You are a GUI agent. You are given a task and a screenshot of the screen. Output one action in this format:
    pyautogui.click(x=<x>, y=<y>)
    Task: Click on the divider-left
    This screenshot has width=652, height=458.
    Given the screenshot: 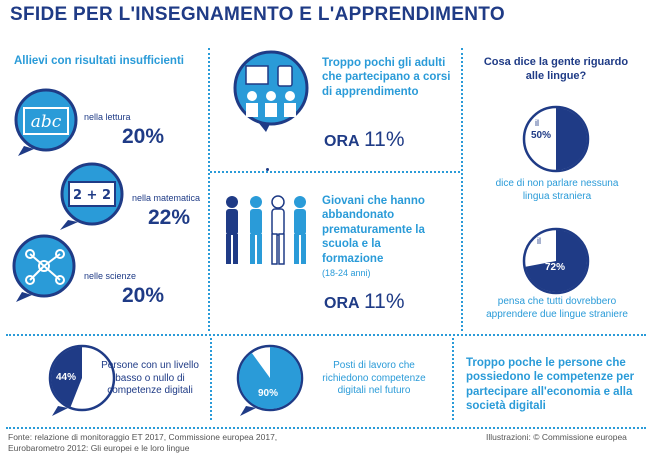 What is the action you would take?
    pyautogui.click(x=209, y=189)
    